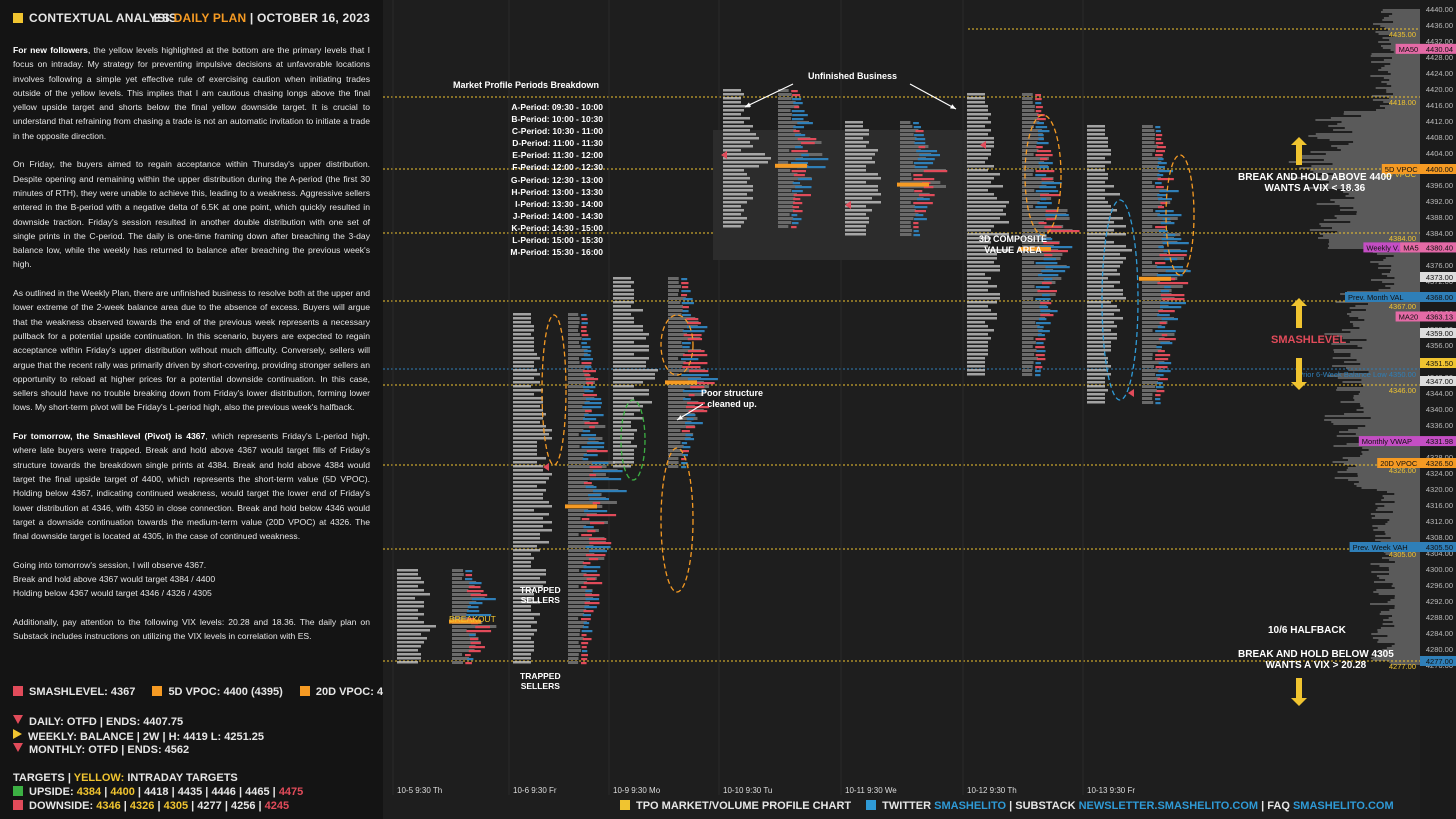 This screenshot has width=1456, height=819. What do you see at coordinates (103, 18) in the screenshot?
I see `panel-title: CONTEXTUAL ANALYSIS` at bounding box center [103, 18].